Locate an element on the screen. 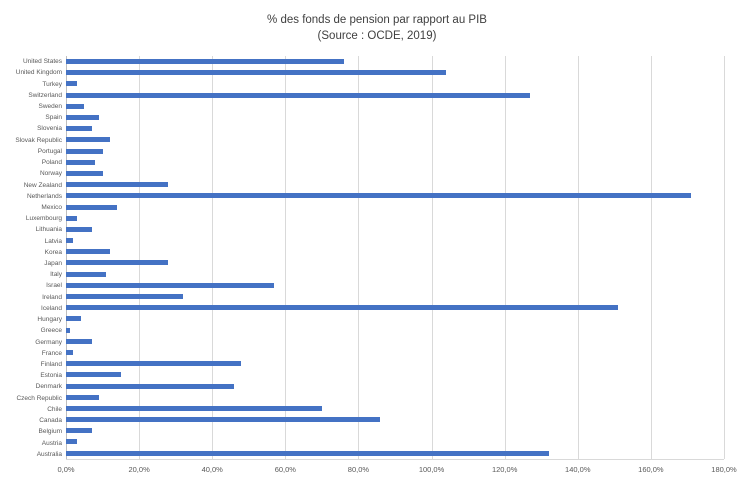 This screenshot has width=754, height=492. category-label: Japan is located at coordinates (53, 264).